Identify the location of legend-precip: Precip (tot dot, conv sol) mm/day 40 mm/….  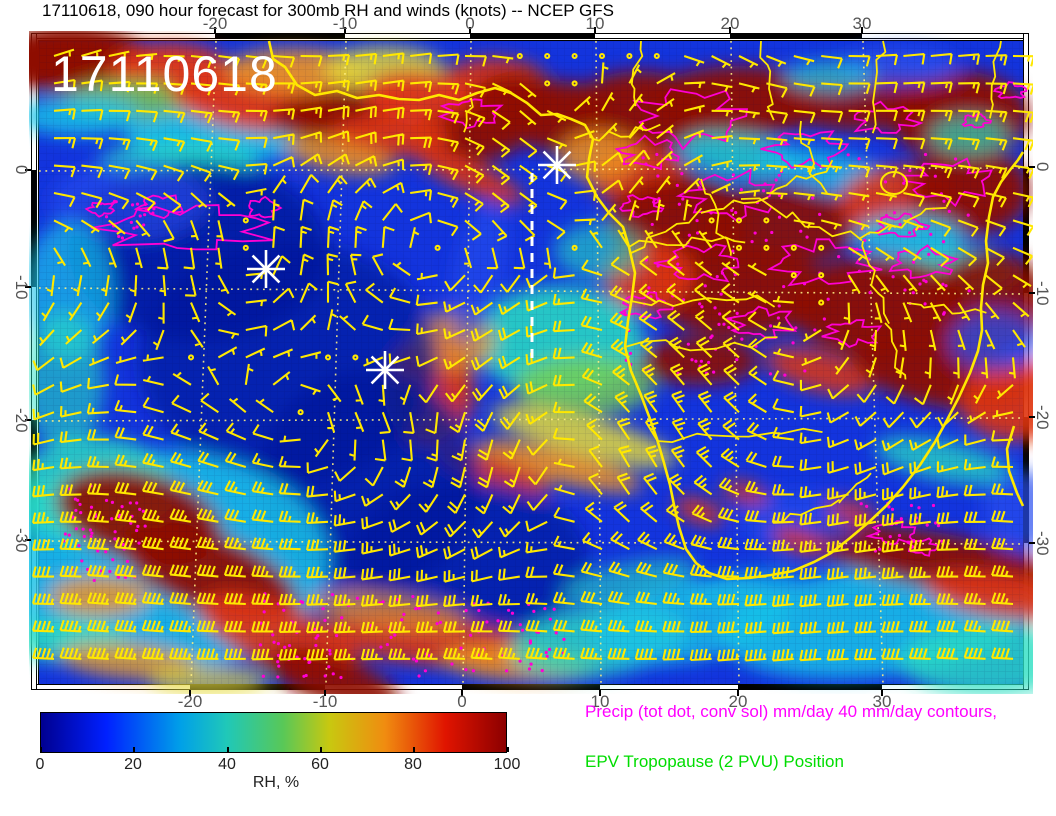
(791, 711).